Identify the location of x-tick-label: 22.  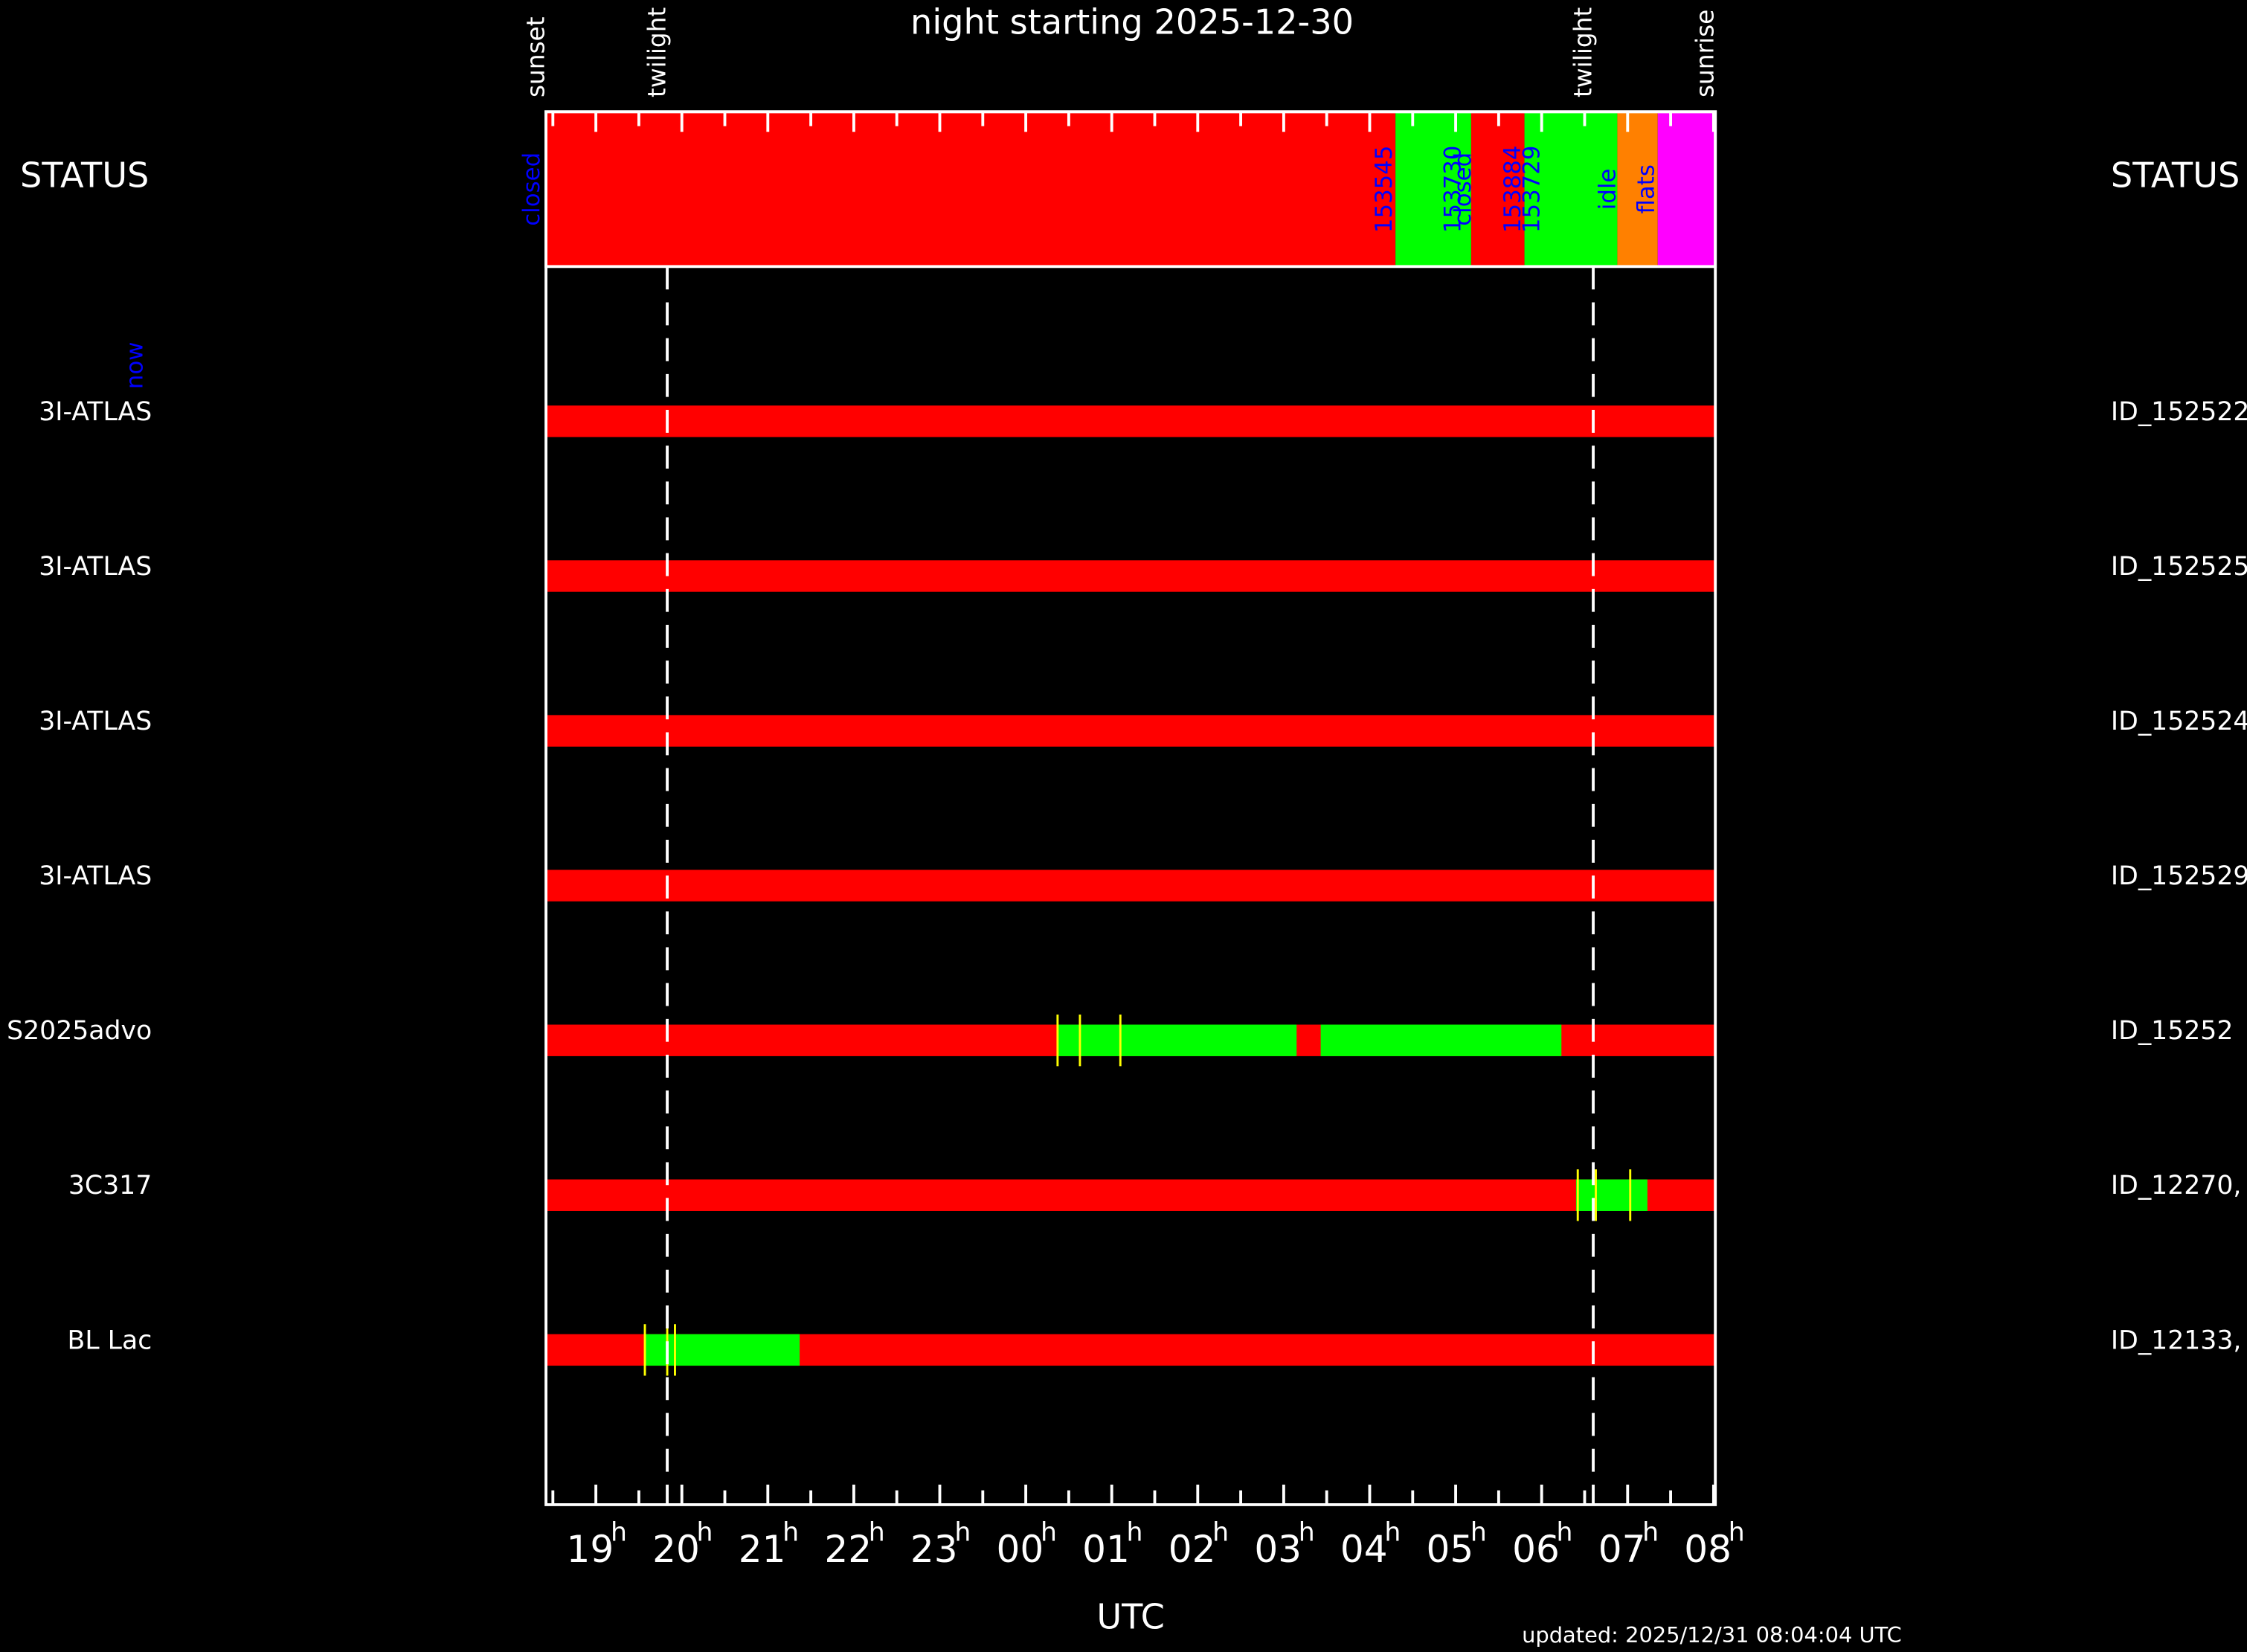
(848, 1549).